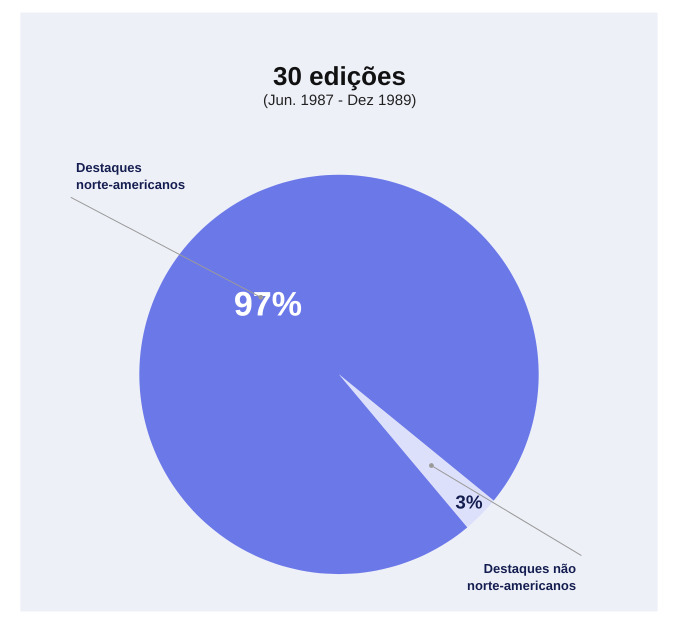 Image resolution: width=678 pixels, height=624 pixels. I want to click on data-label: 97%, so click(268, 304).